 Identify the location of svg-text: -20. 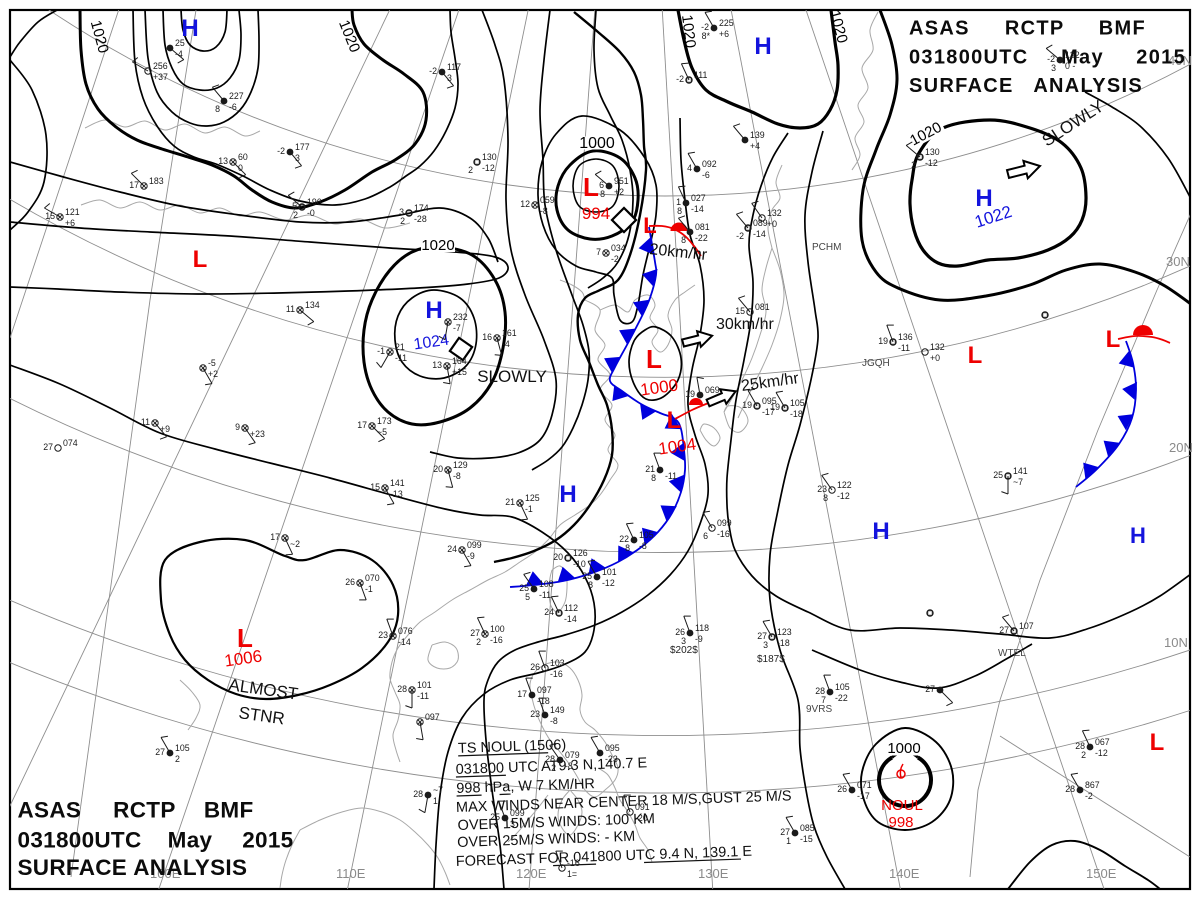
(641, 818).